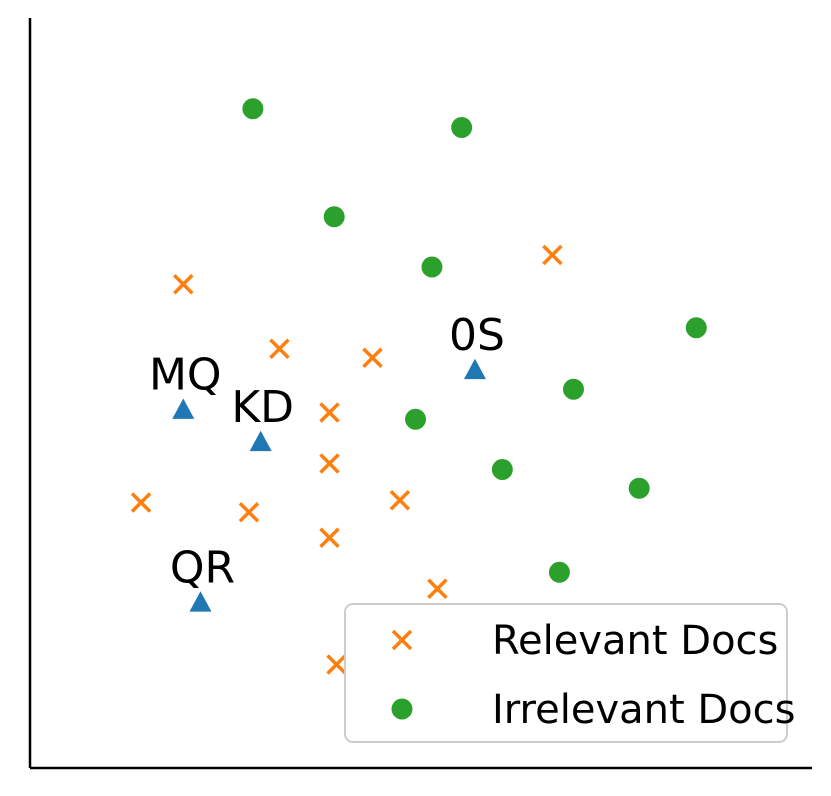 Image resolution: width=831 pixels, height=796 pixels. Describe the element at coordinates (202, 567) in the screenshot. I see `point-label: QR` at that location.